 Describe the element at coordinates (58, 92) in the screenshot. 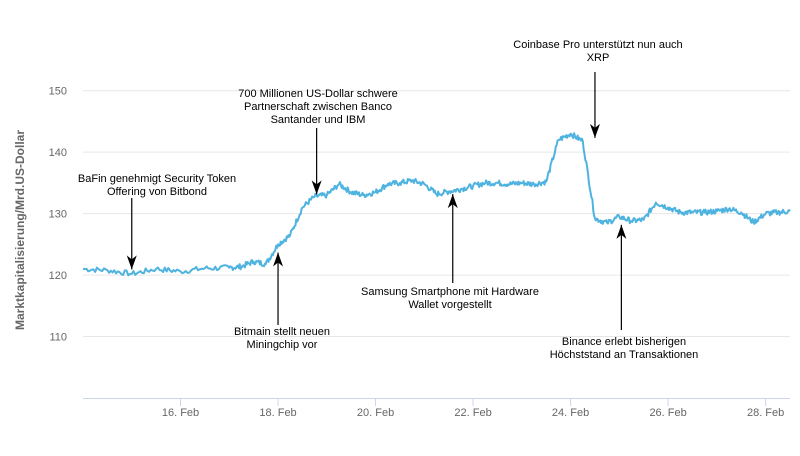

I see `y-tick-label: 150` at that location.